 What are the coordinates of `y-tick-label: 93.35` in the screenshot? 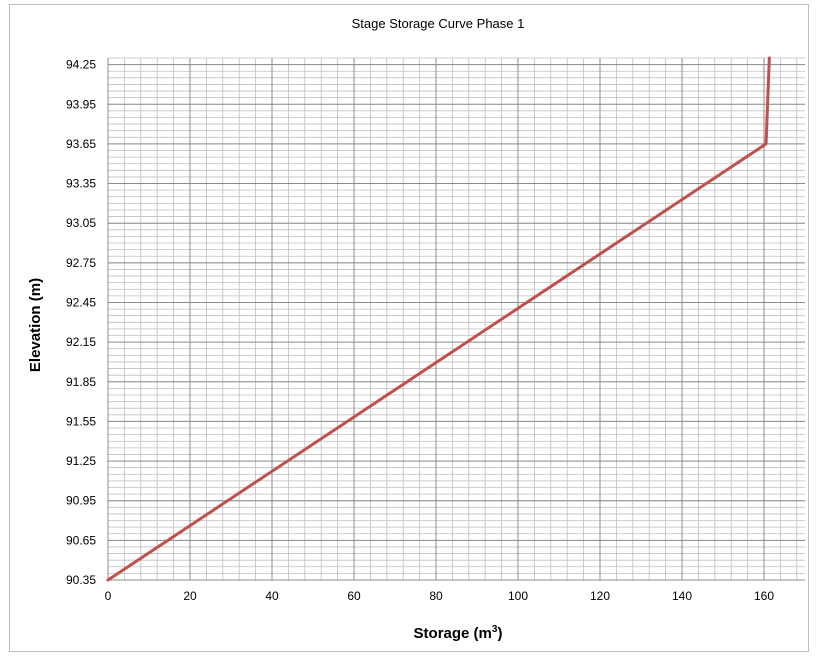 It's located at (81, 184).